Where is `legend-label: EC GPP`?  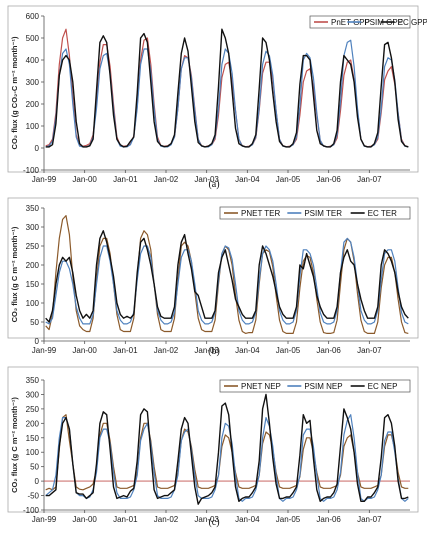
legend-label: EC GPP is located at coordinates (412, 22).